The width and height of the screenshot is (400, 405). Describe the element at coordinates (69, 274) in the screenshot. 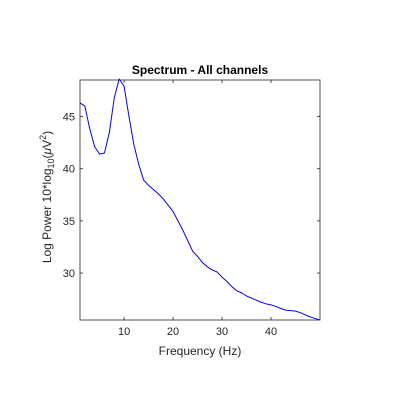

I see `y-tick-label: 30` at that location.